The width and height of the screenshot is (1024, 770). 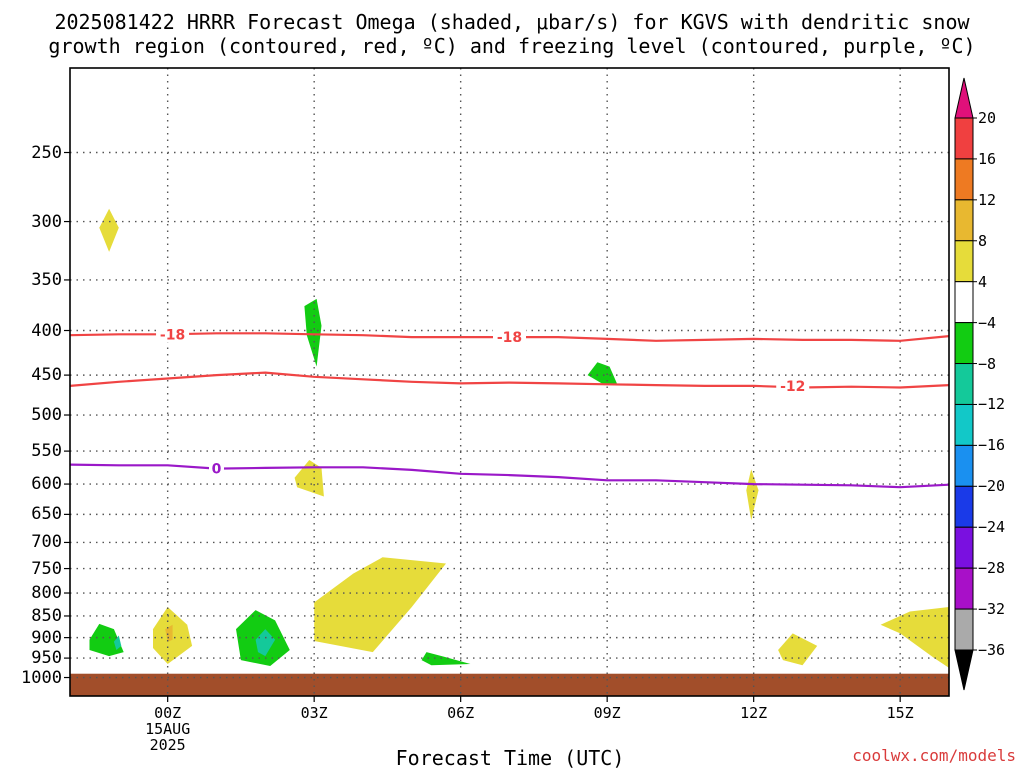 I want to click on y-tick-label-850: 850, so click(x=46, y=615).